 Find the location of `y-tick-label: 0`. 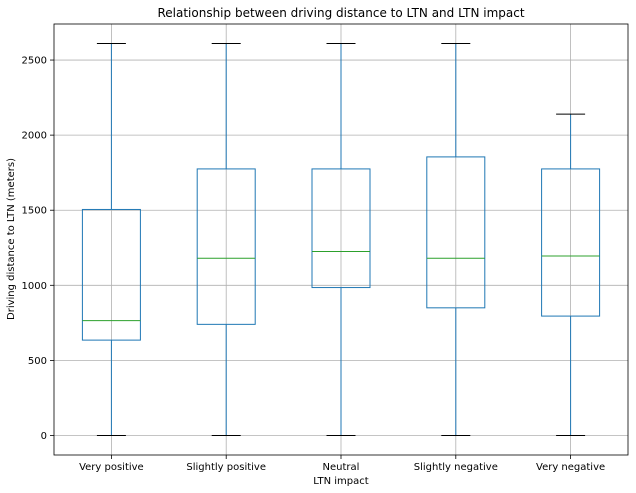

y-tick-label: 0 is located at coordinates (44, 436).